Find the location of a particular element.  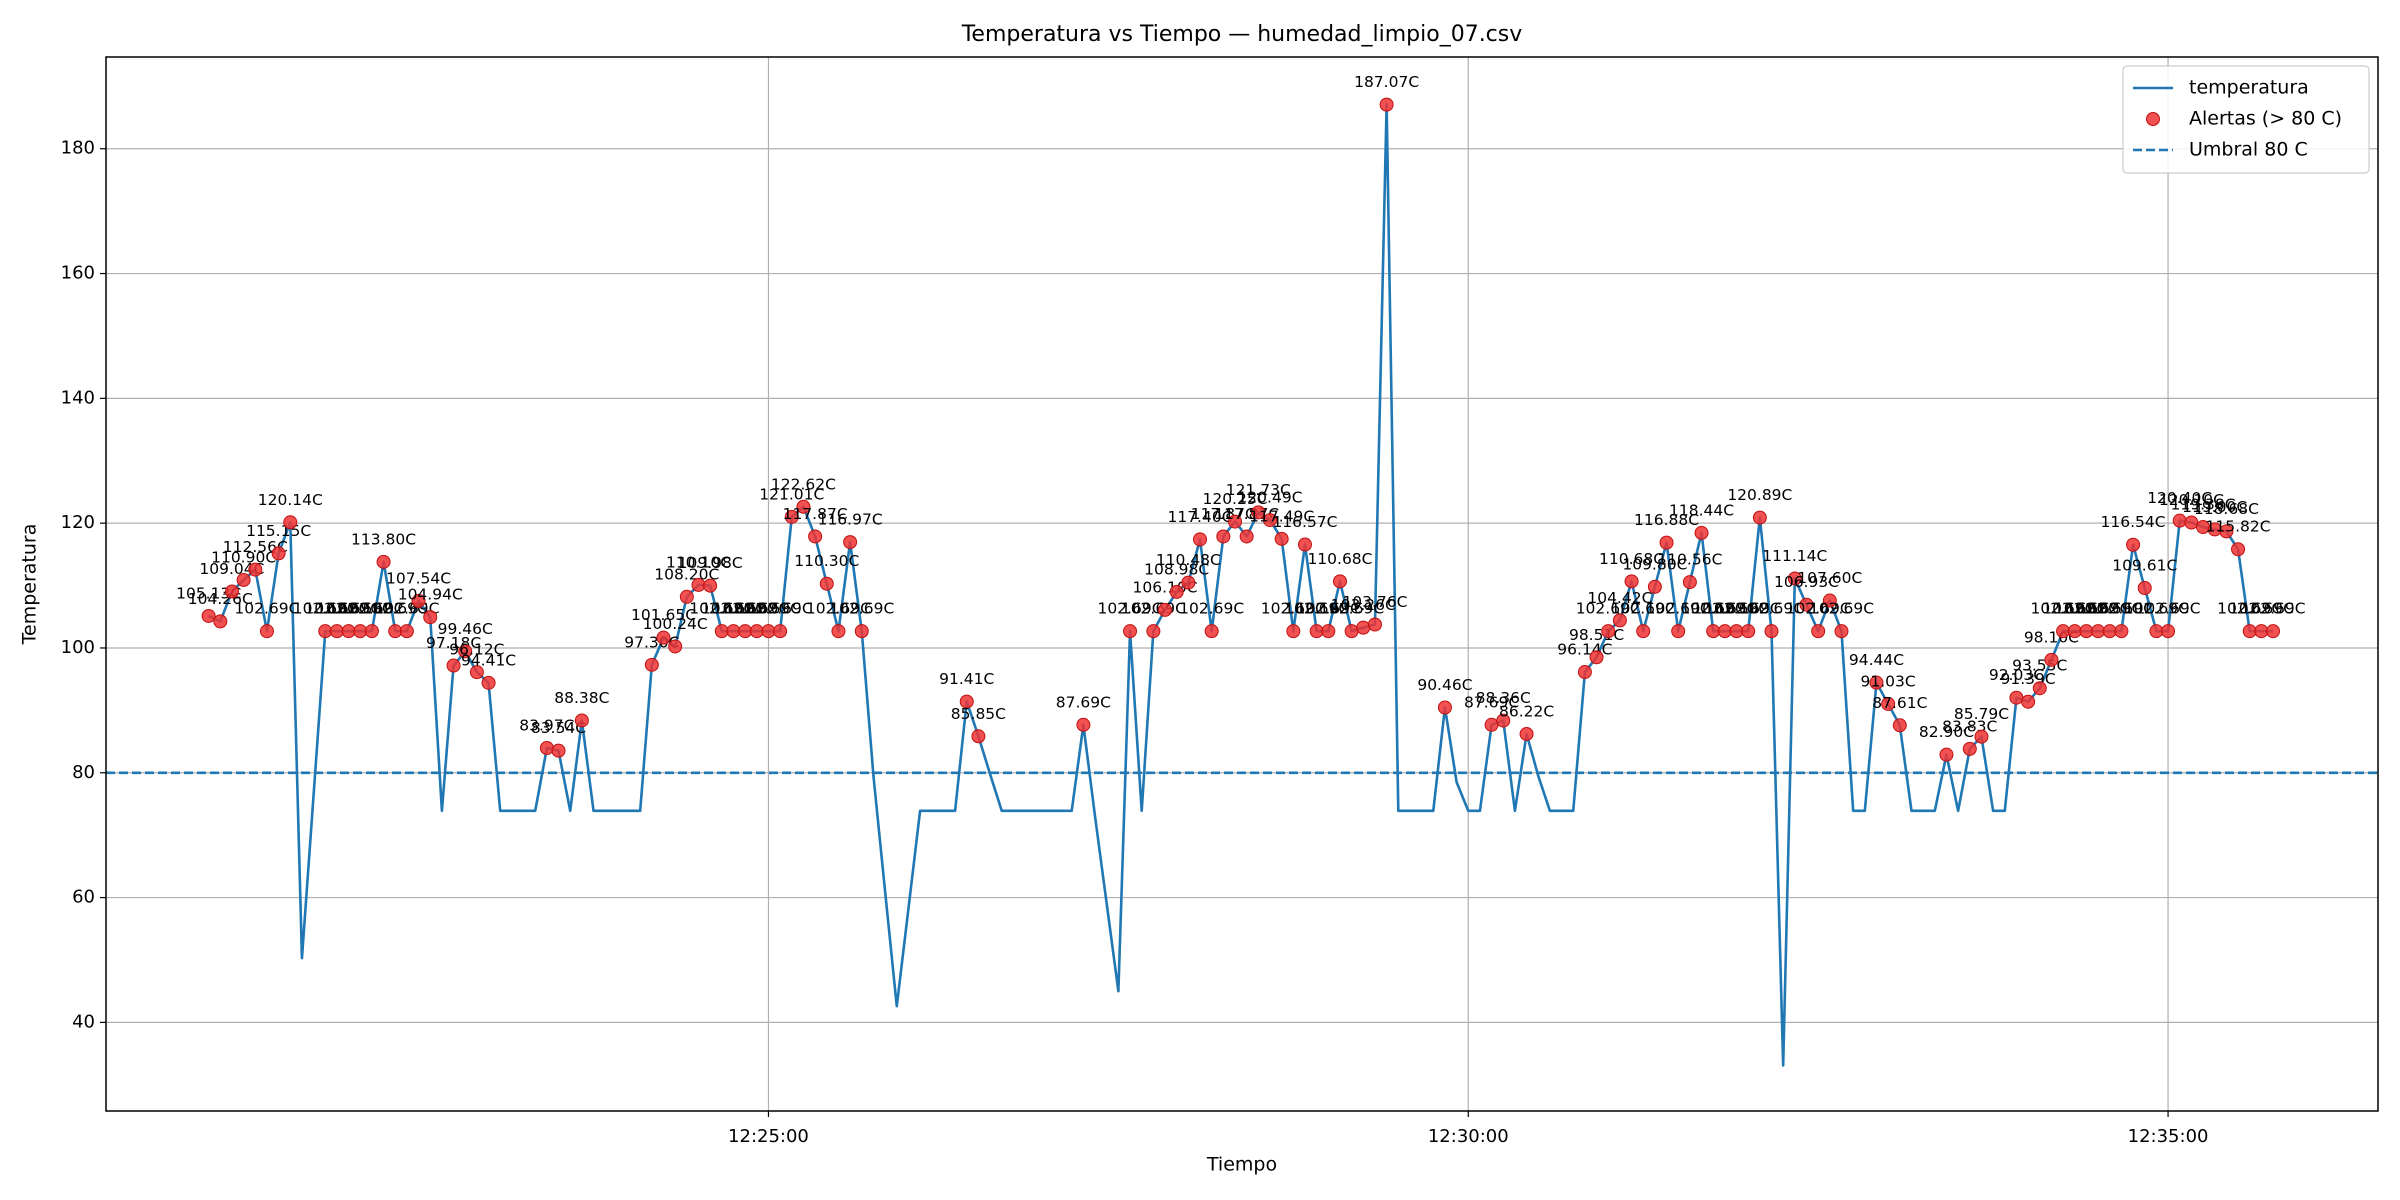

data-label: 96.12C is located at coordinates (476, 650).